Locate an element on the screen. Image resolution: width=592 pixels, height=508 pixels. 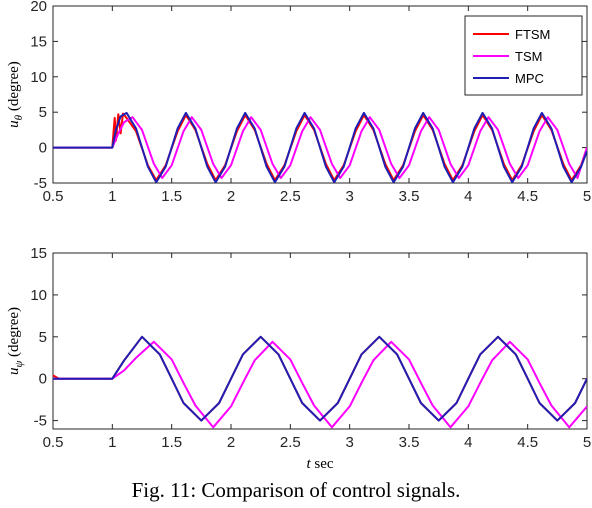
legend: FTSM TSM MPC is located at coordinates (523, 55).